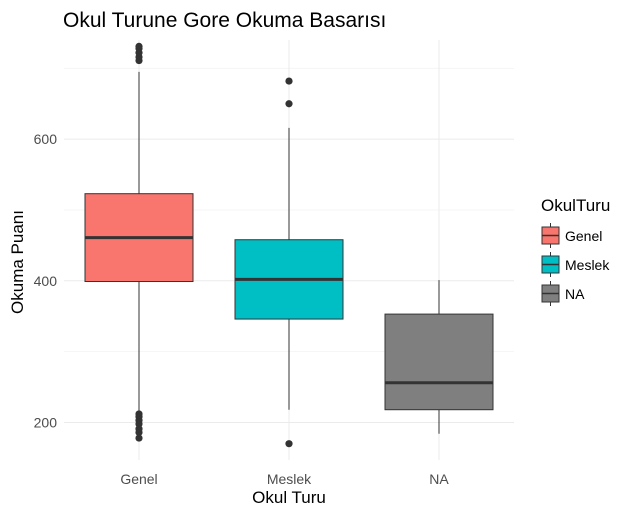 The height and width of the screenshot is (517, 642). I want to click on x-tick-label: NA, so click(439, 479).